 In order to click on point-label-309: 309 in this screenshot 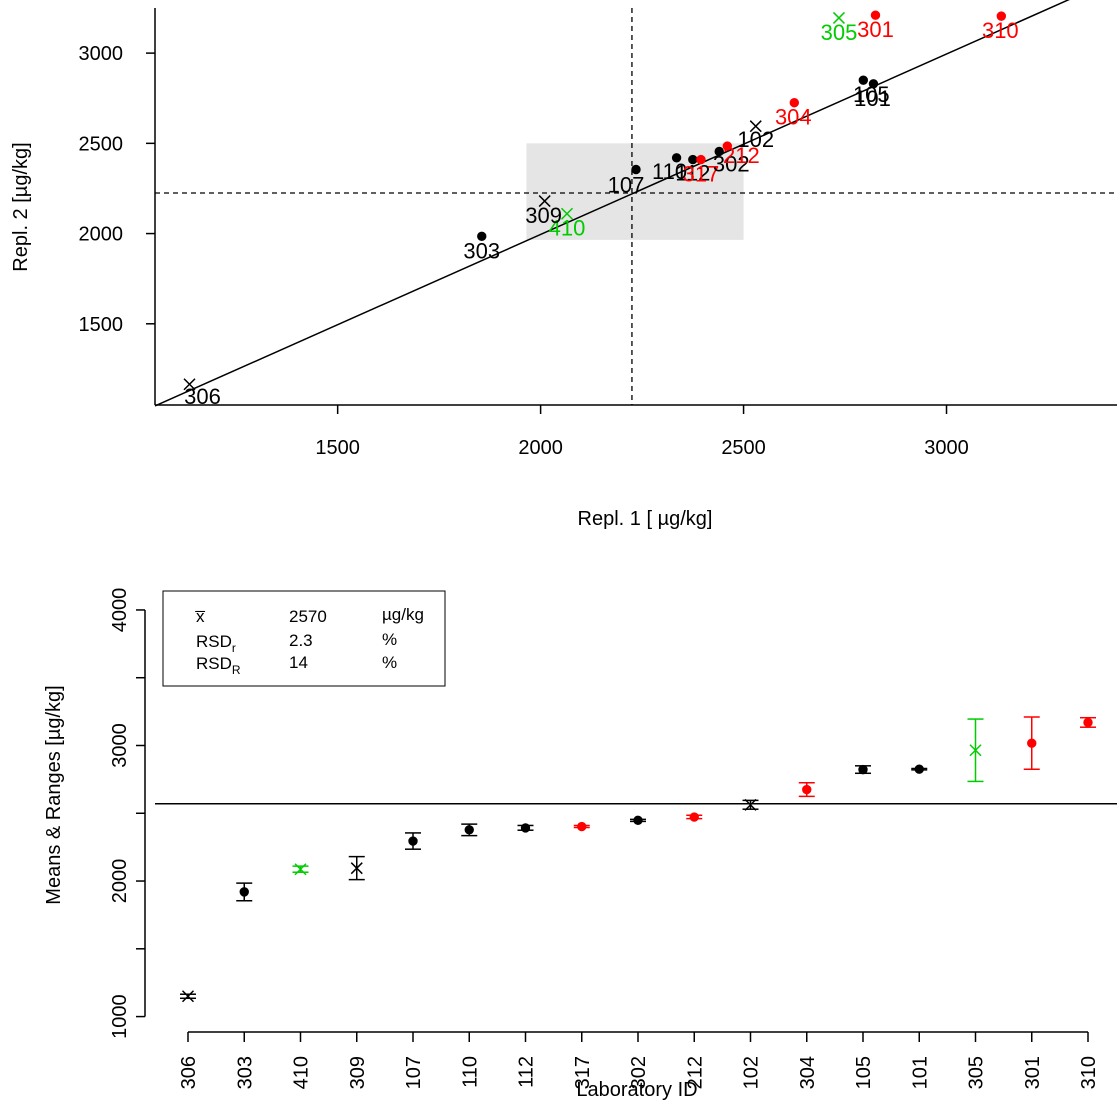, I will do `click(543, 215)`.